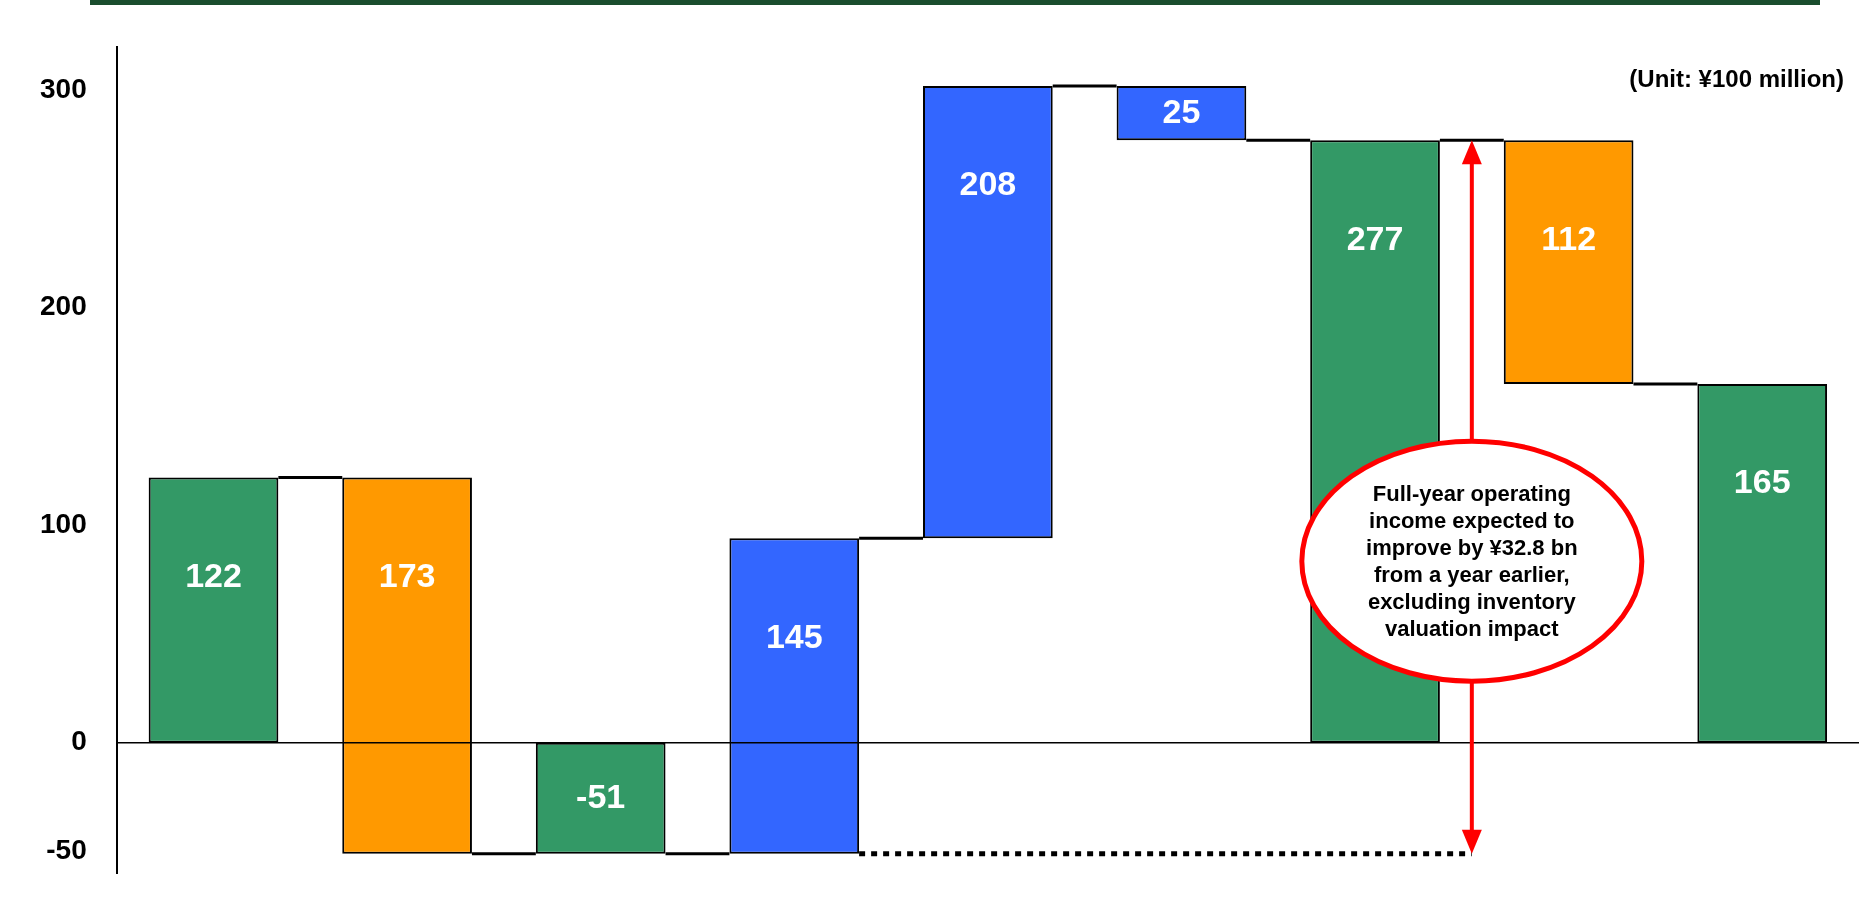 The height and width of the screenshot is (920, 1869). Describe the element at coordinates (1569, 237) in the screenshot. I see `data-label: 112` at that location.